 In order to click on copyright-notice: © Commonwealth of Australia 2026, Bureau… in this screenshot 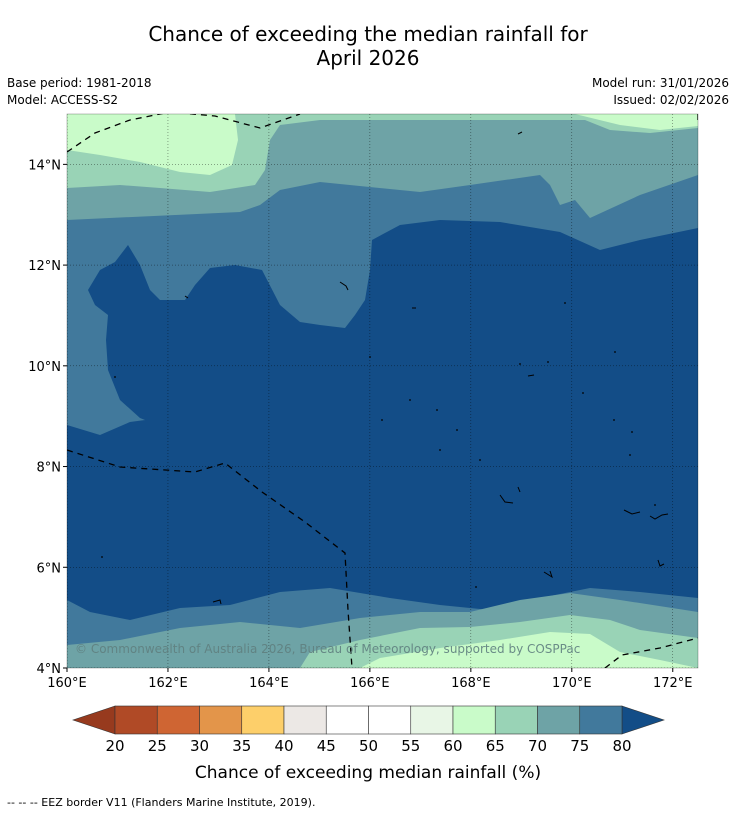, I will do `click(327, 649)`.